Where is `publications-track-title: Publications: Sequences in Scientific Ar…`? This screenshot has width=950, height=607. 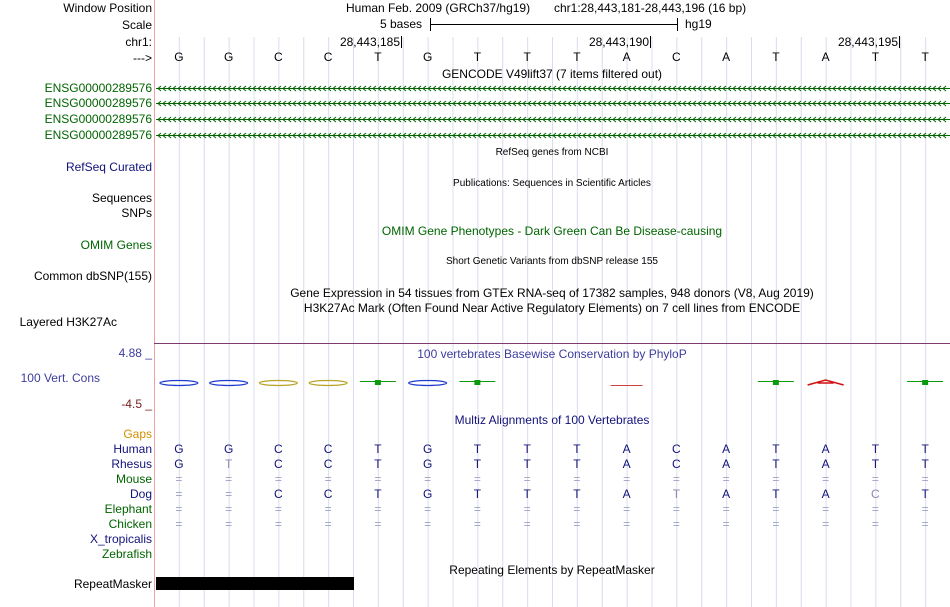 publications-track-title: Publications: Sequences in Scientific Ar… is located at coordinates (552, 183).